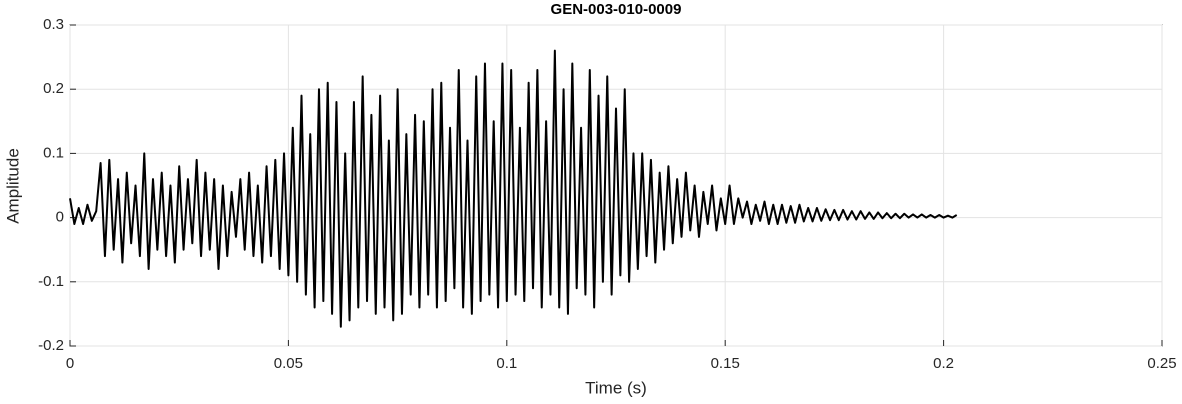 This screenshot has height=404, width=1182. Describe the element at coordinates (70, 363) in the screenshot. I see `x-tick-label: 0` at that location.